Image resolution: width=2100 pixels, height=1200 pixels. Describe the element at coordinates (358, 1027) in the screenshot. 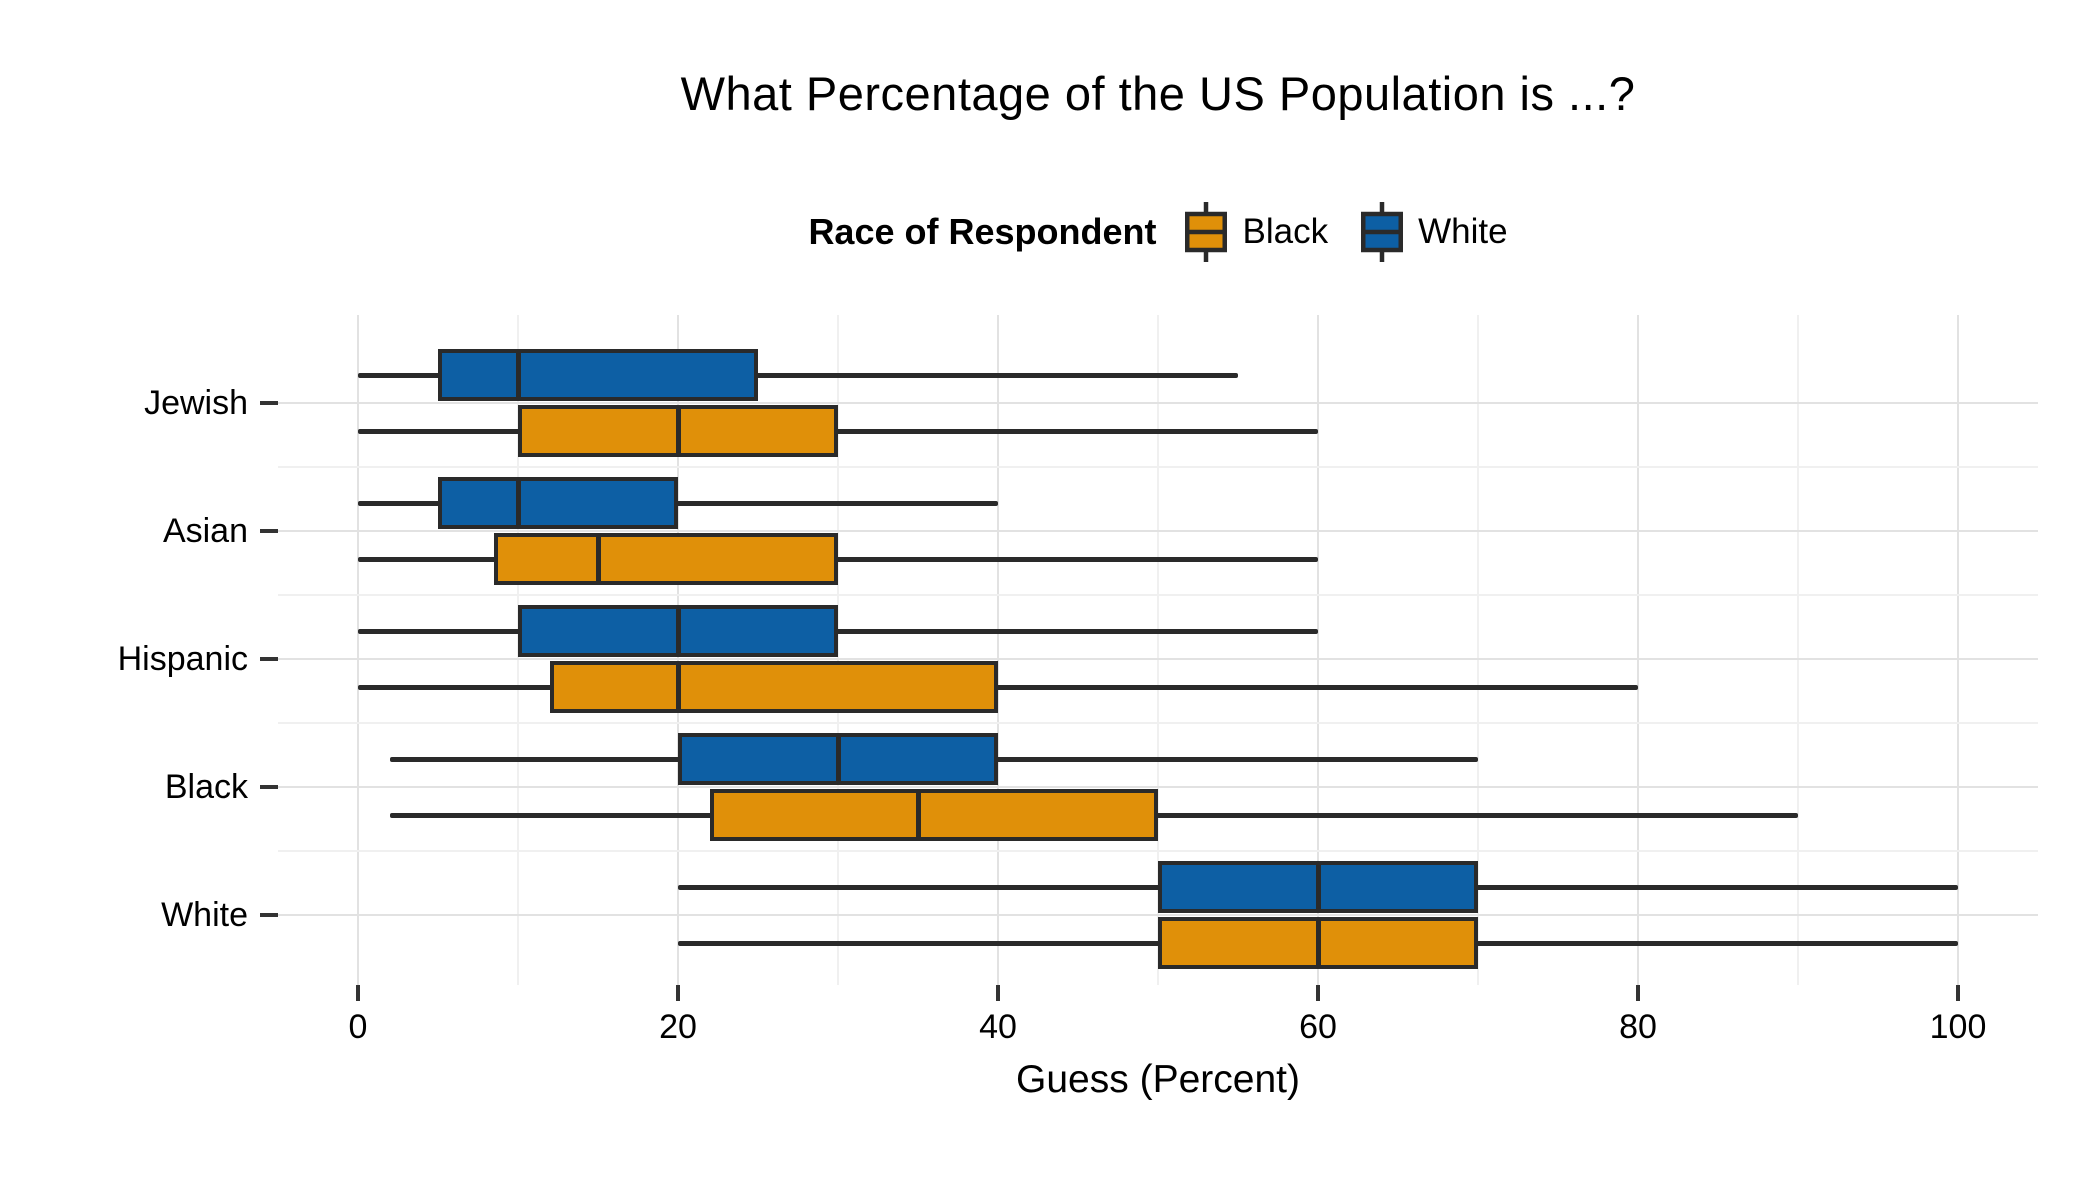

I see `x-tick-label: 0` at that location.